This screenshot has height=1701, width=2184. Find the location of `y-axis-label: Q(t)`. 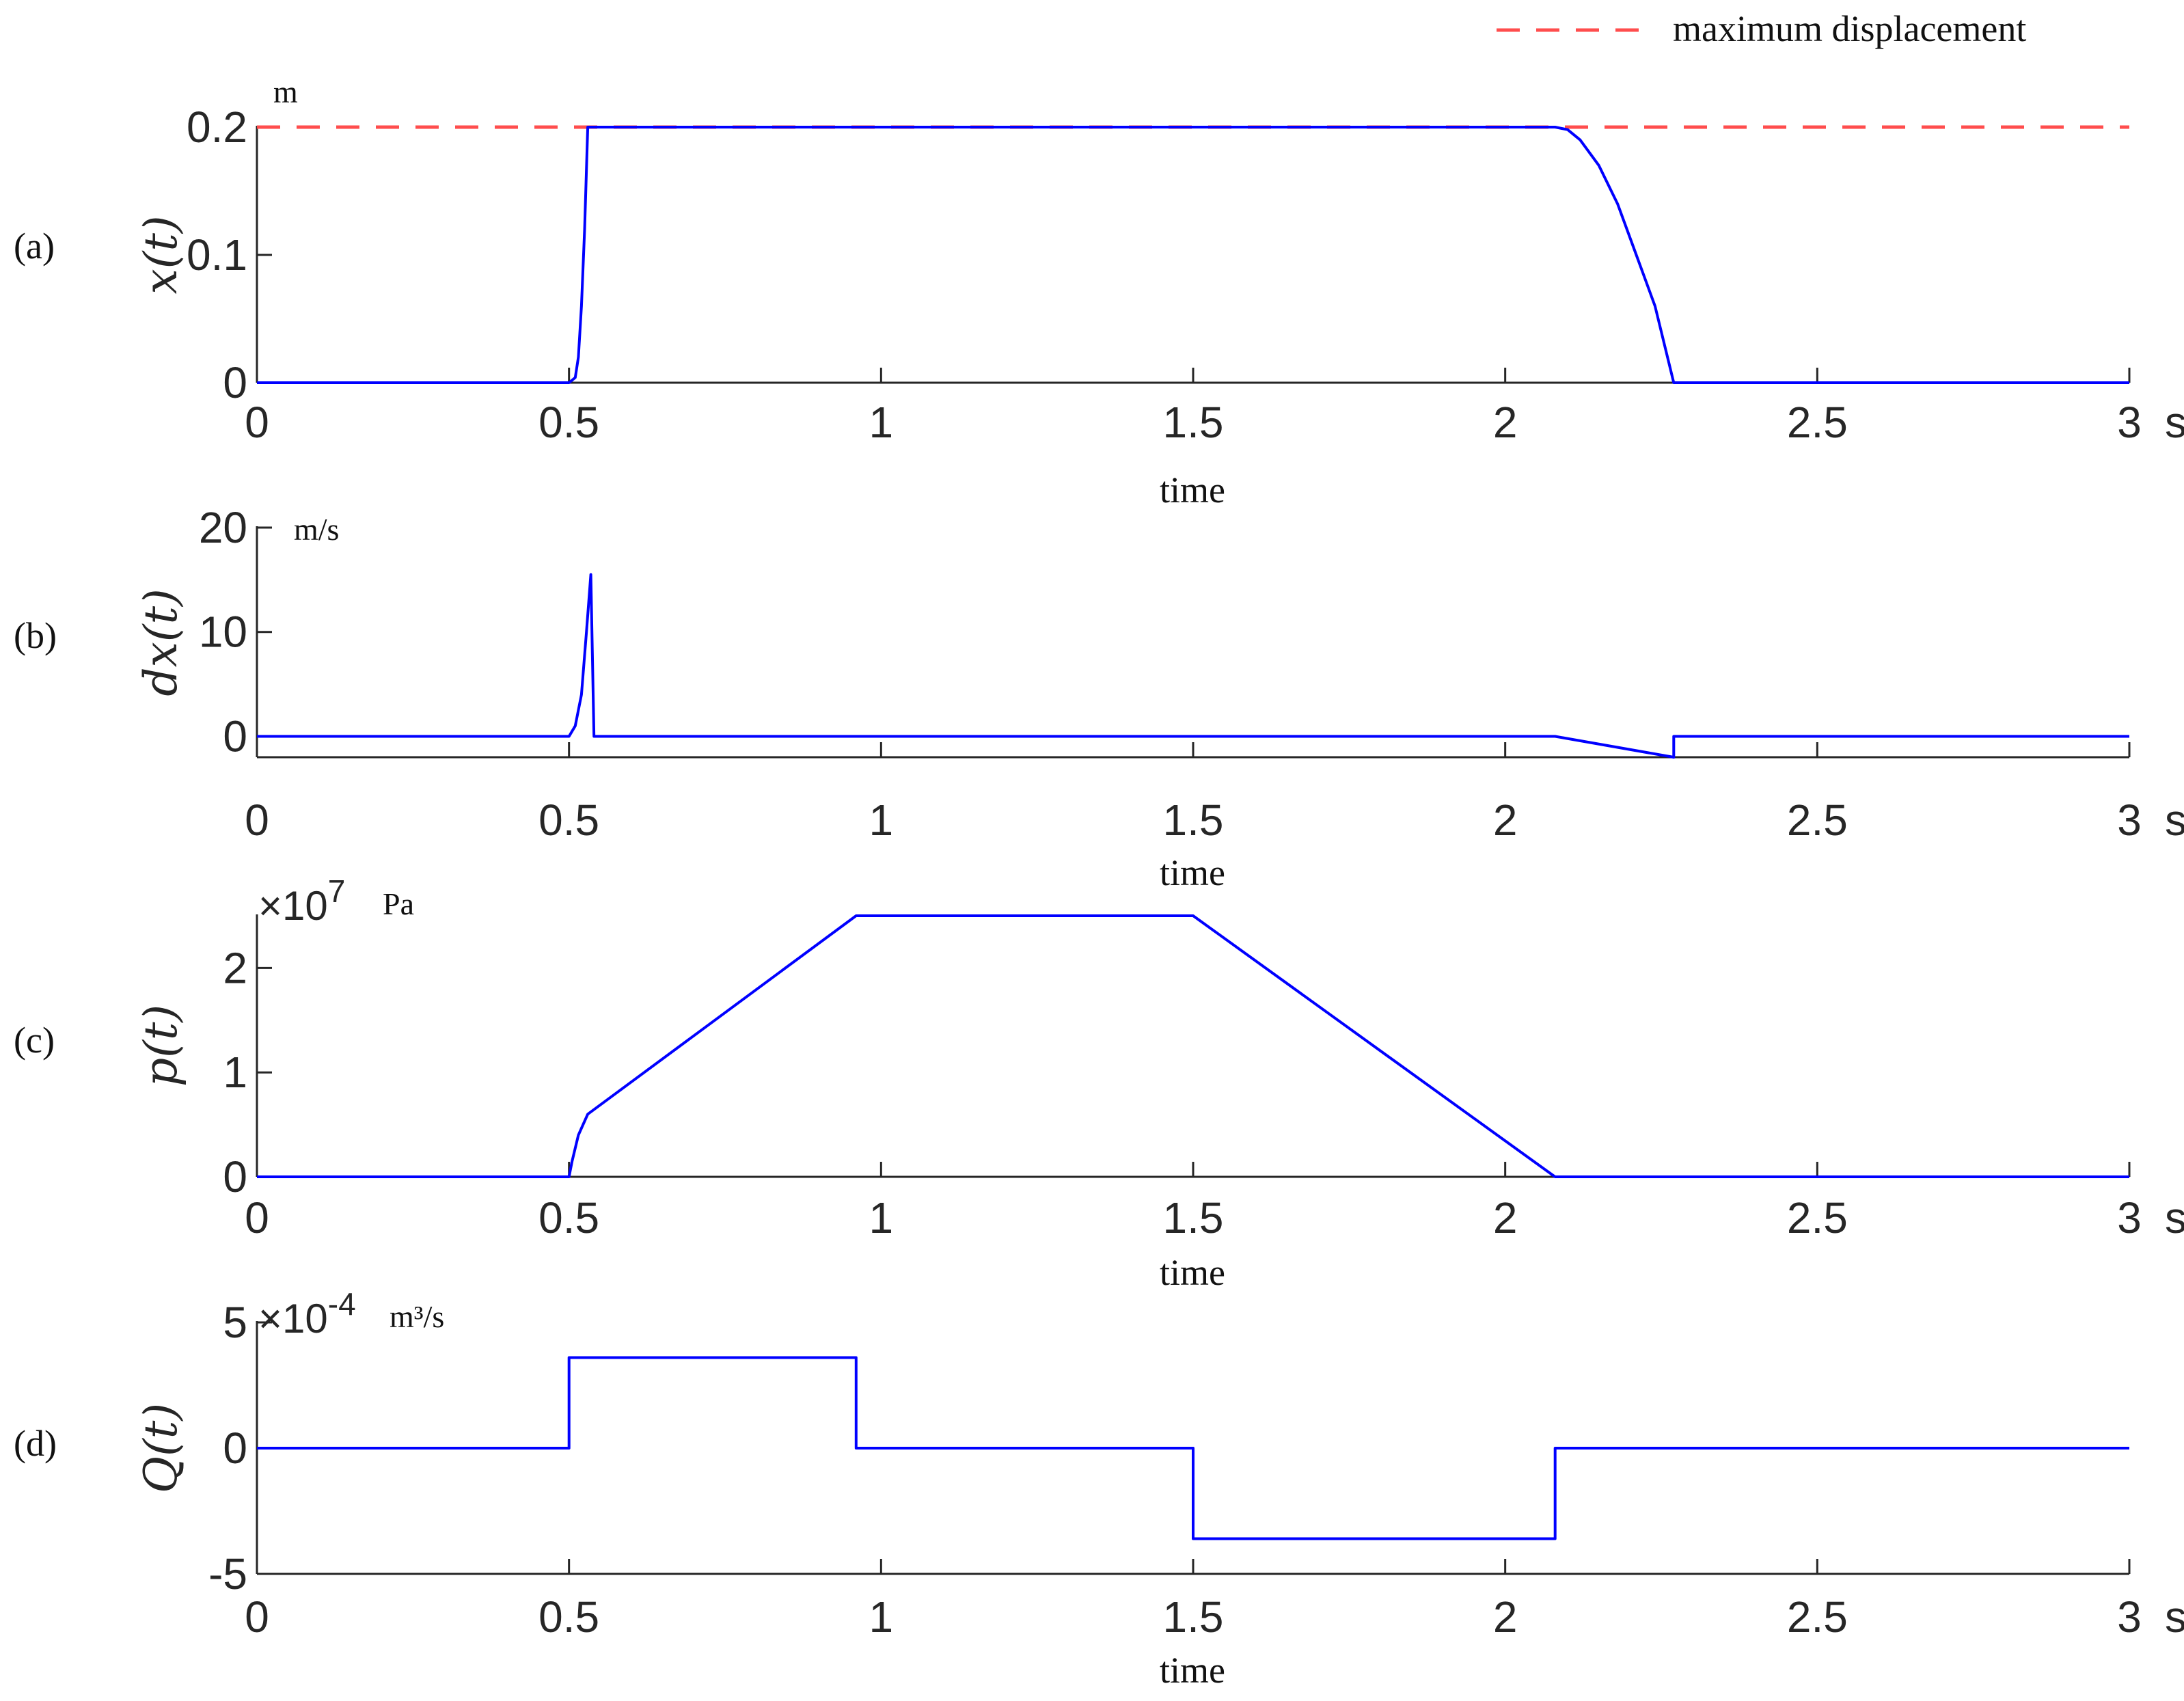

y-axis-label: Q(t) is located at coordinates (161, 1448).